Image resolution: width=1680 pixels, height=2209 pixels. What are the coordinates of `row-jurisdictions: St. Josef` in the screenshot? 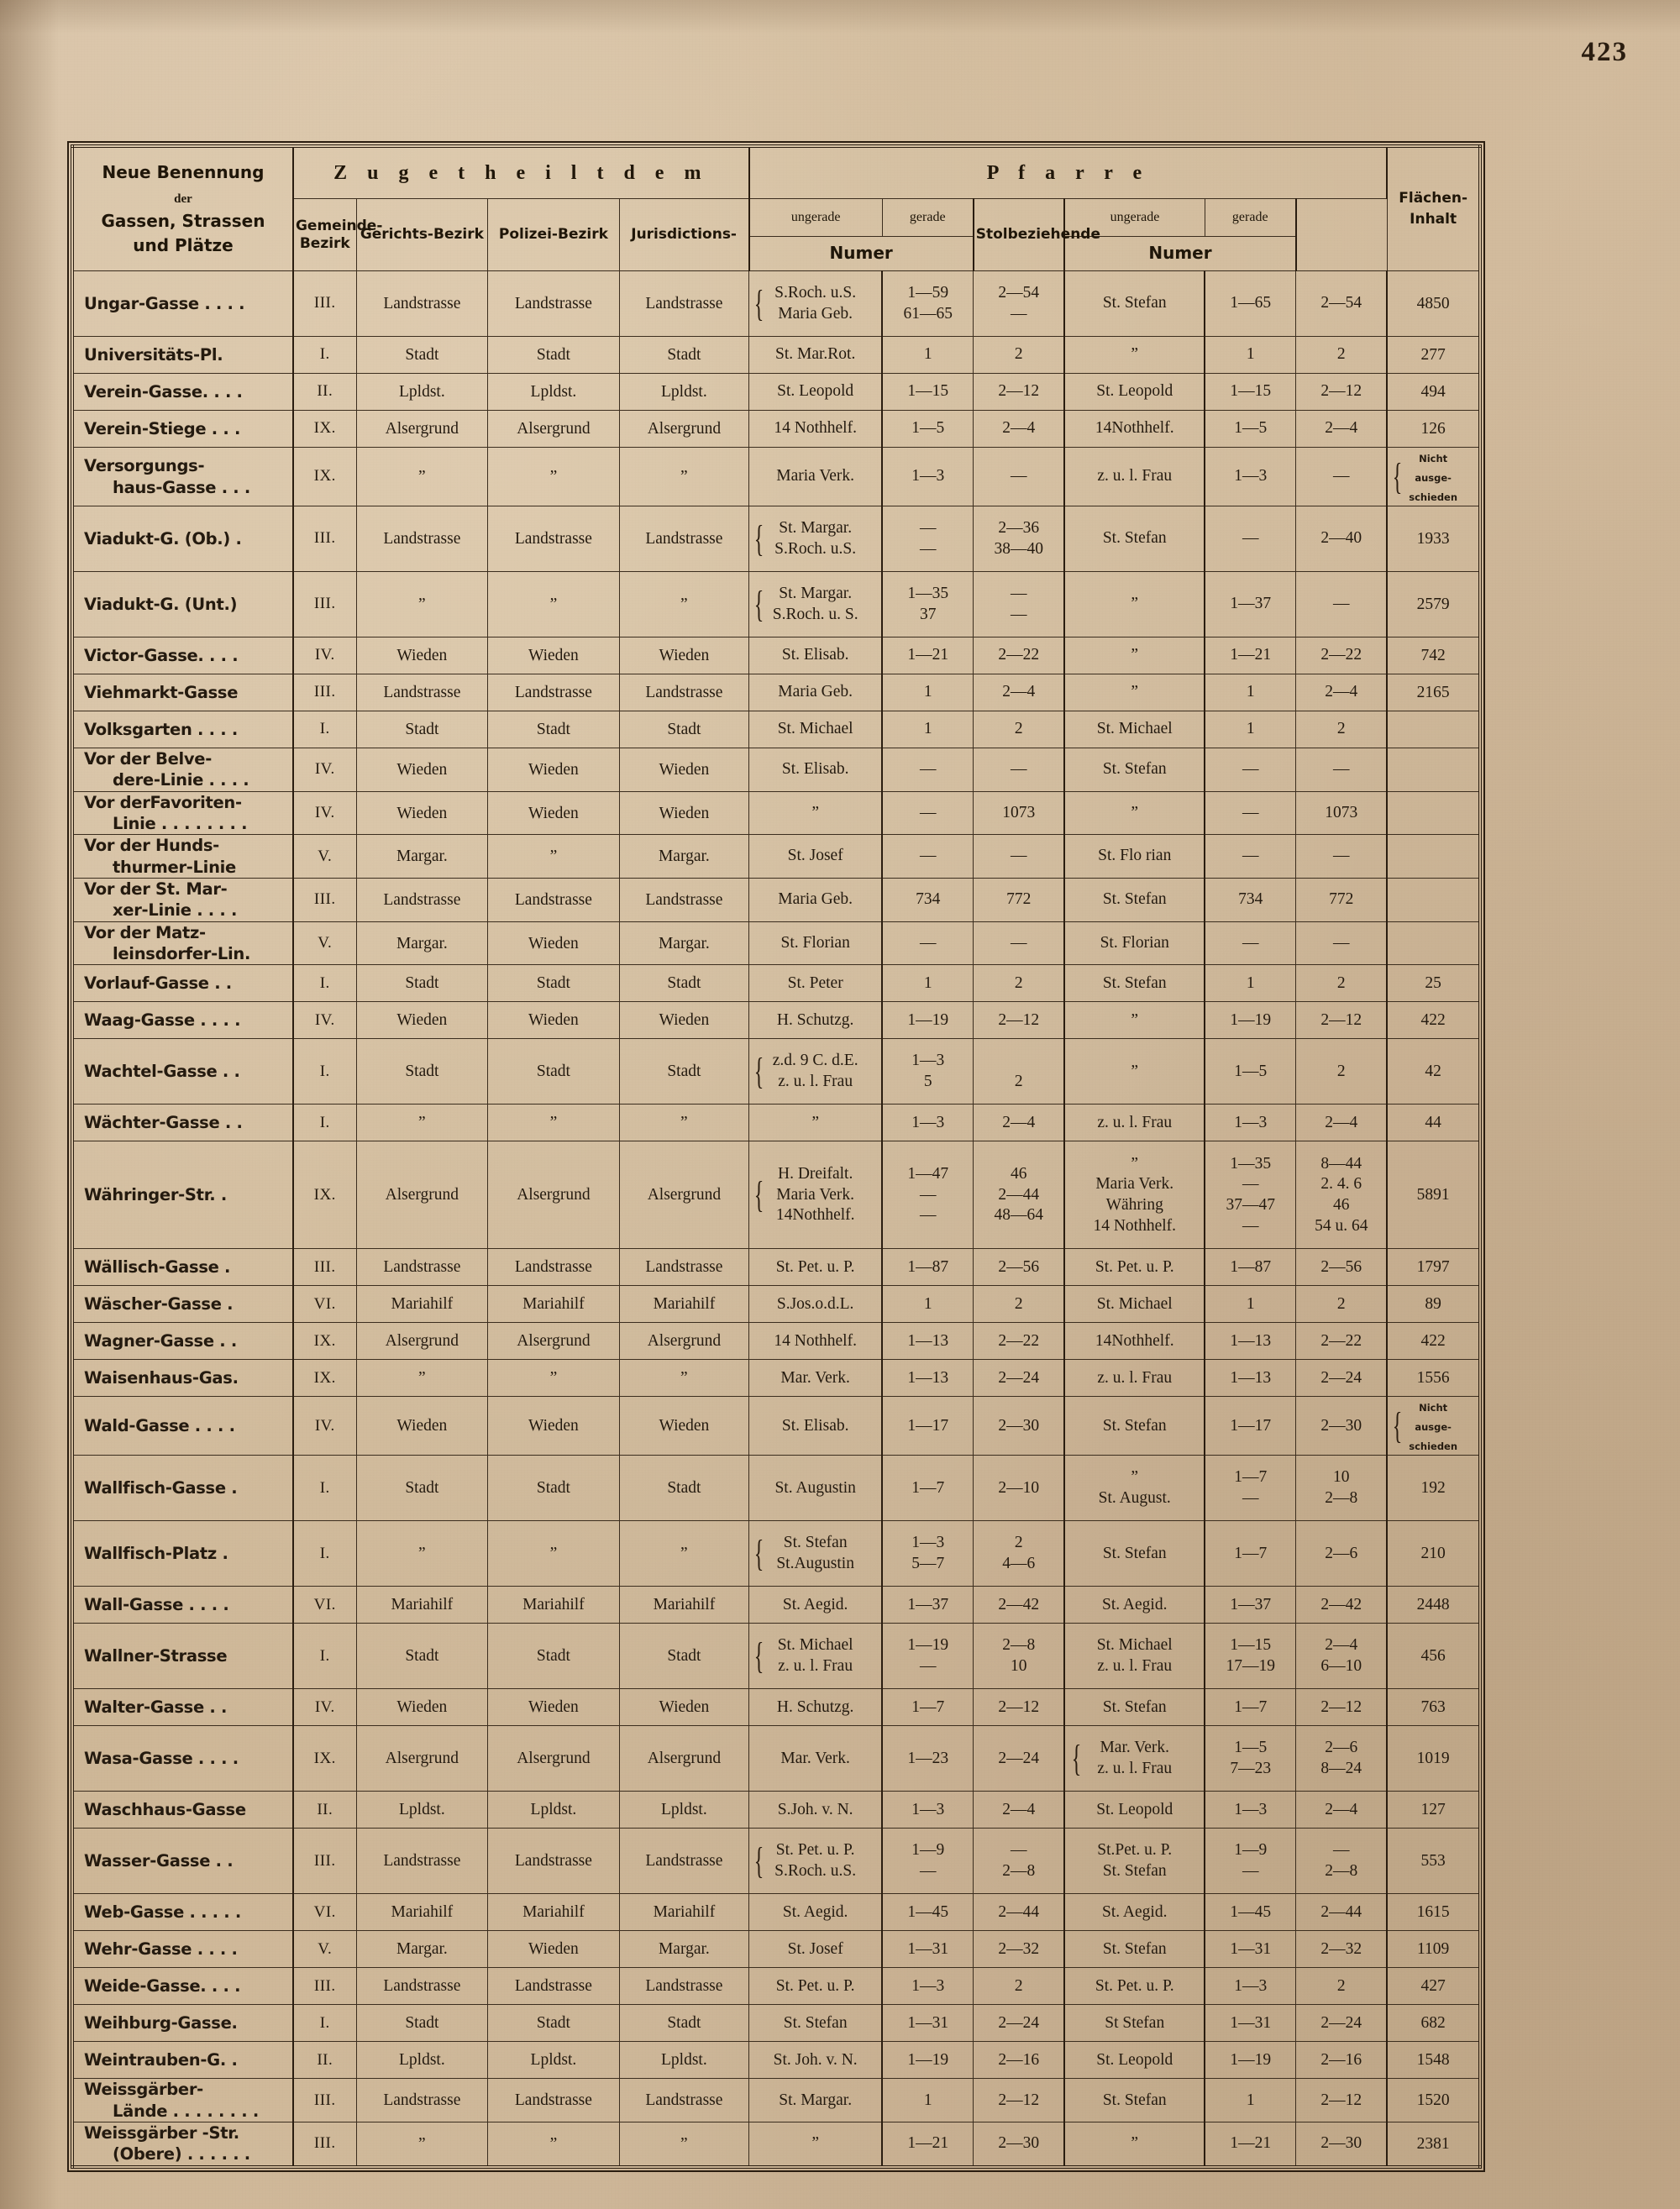 It's located at (816, 1949).